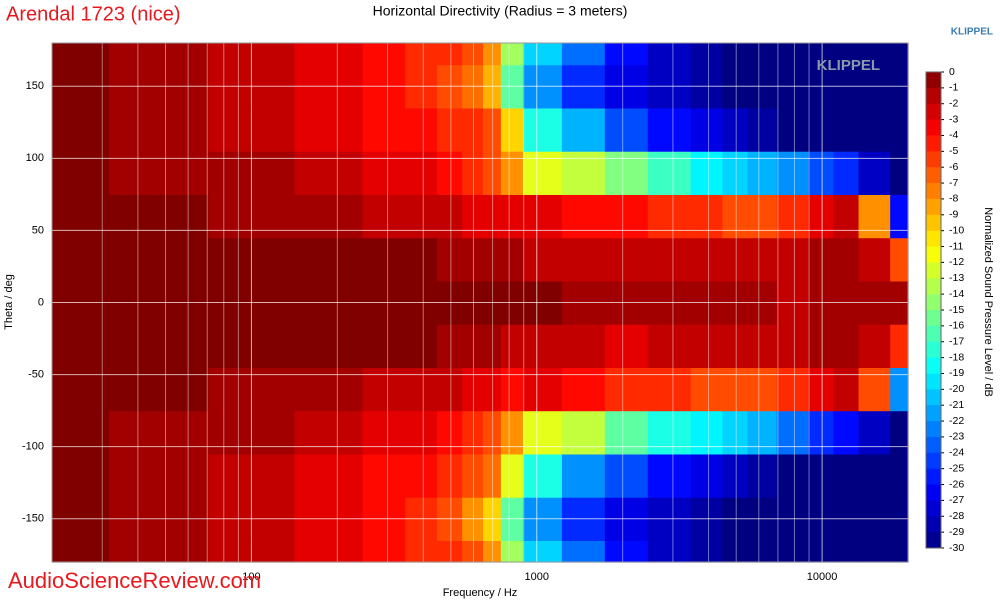 This screenshot has height=600, width=1000. Describe the element at coordinates (933, 310) in the screenshot. I see `colorbar-frame` at that location.